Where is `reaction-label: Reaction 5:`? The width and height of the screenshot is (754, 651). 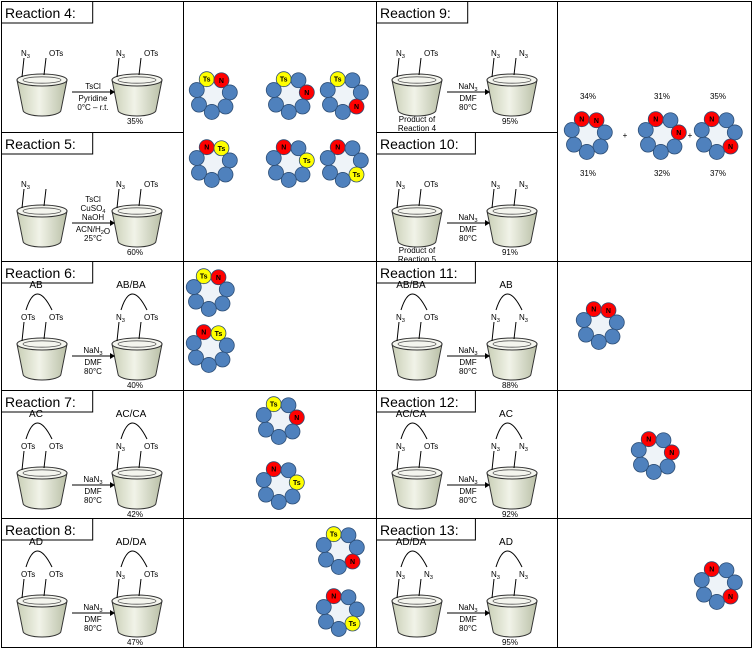
reaction-label: Reaction 5: is located at coordinates (40, 144).